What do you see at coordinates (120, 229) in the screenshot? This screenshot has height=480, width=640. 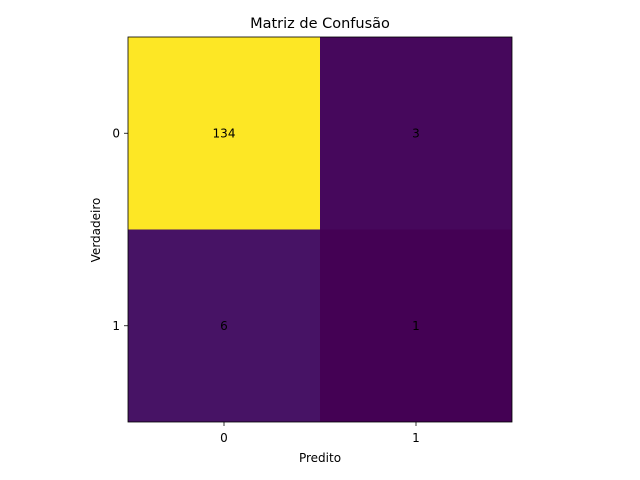 I see `y-axis-ticks: 01` at bounding box center [120, 229].